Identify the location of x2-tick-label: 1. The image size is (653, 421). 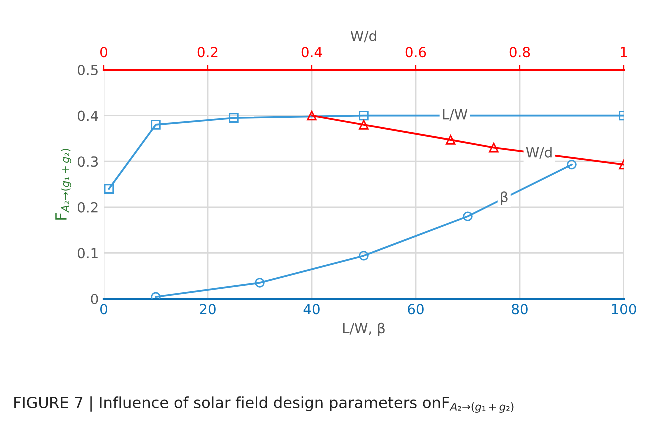
(624, 52).